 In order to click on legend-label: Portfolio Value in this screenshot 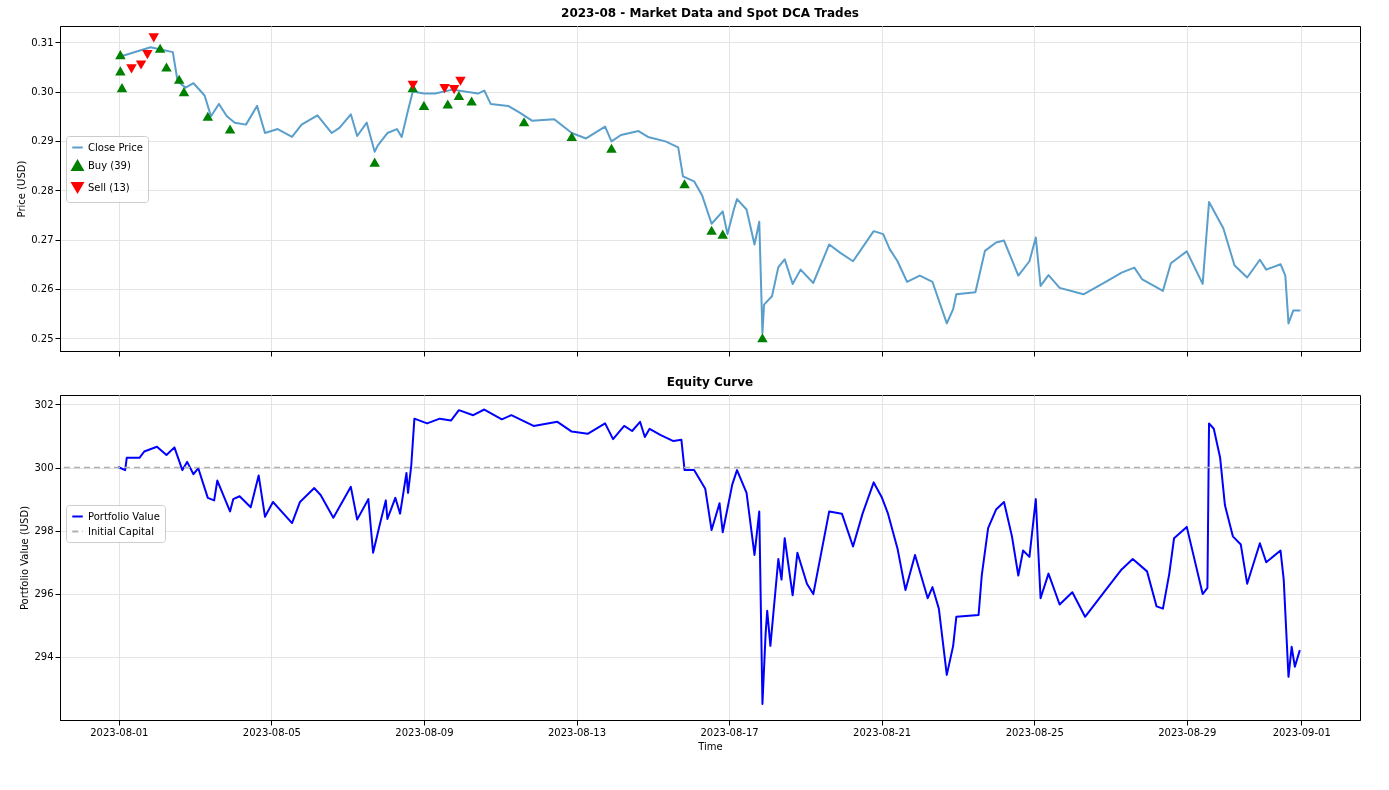, I will do `click(124, 516)`.